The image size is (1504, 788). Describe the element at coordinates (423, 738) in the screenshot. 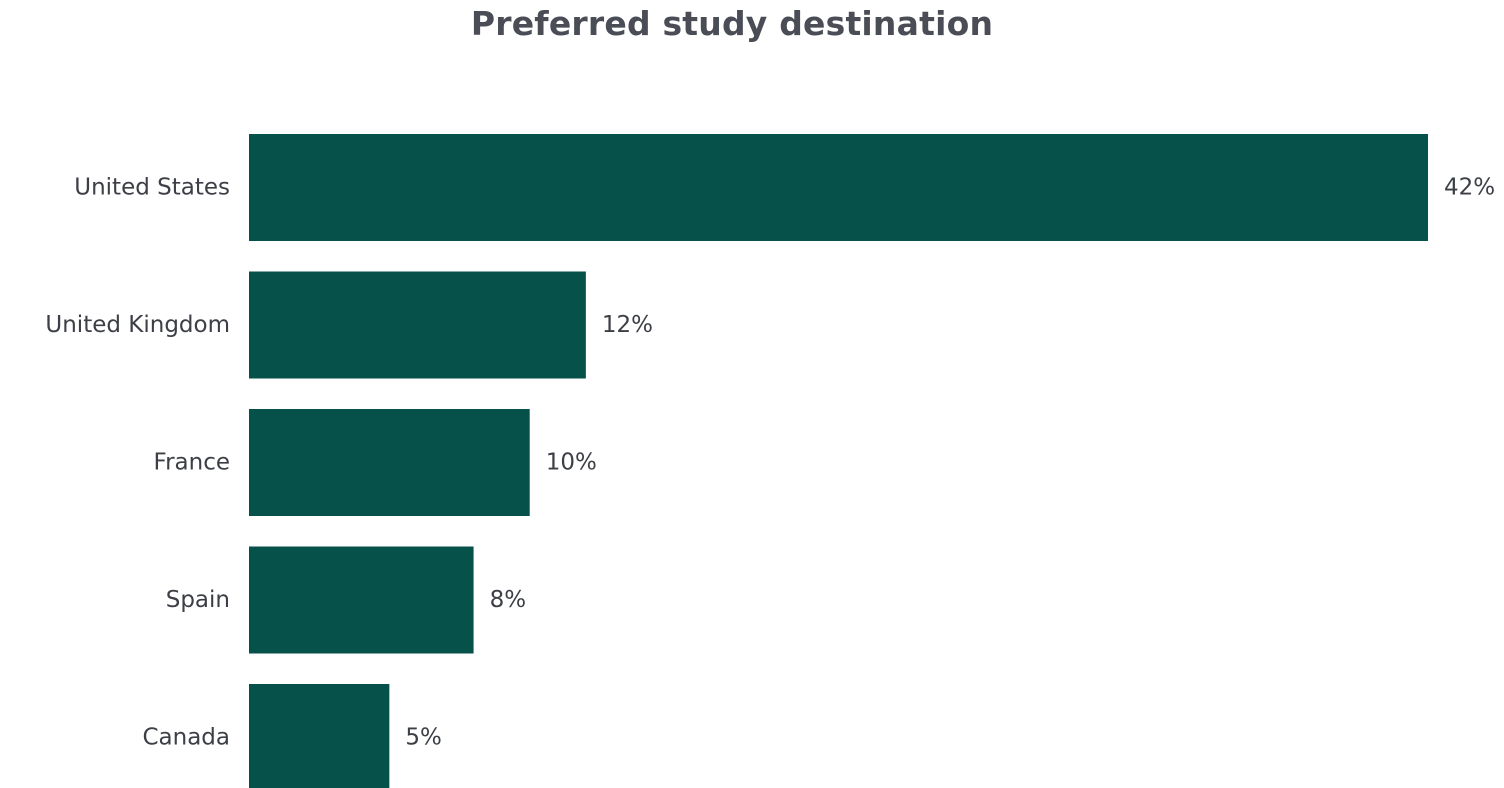

I see `value-label: 5%` at that location.